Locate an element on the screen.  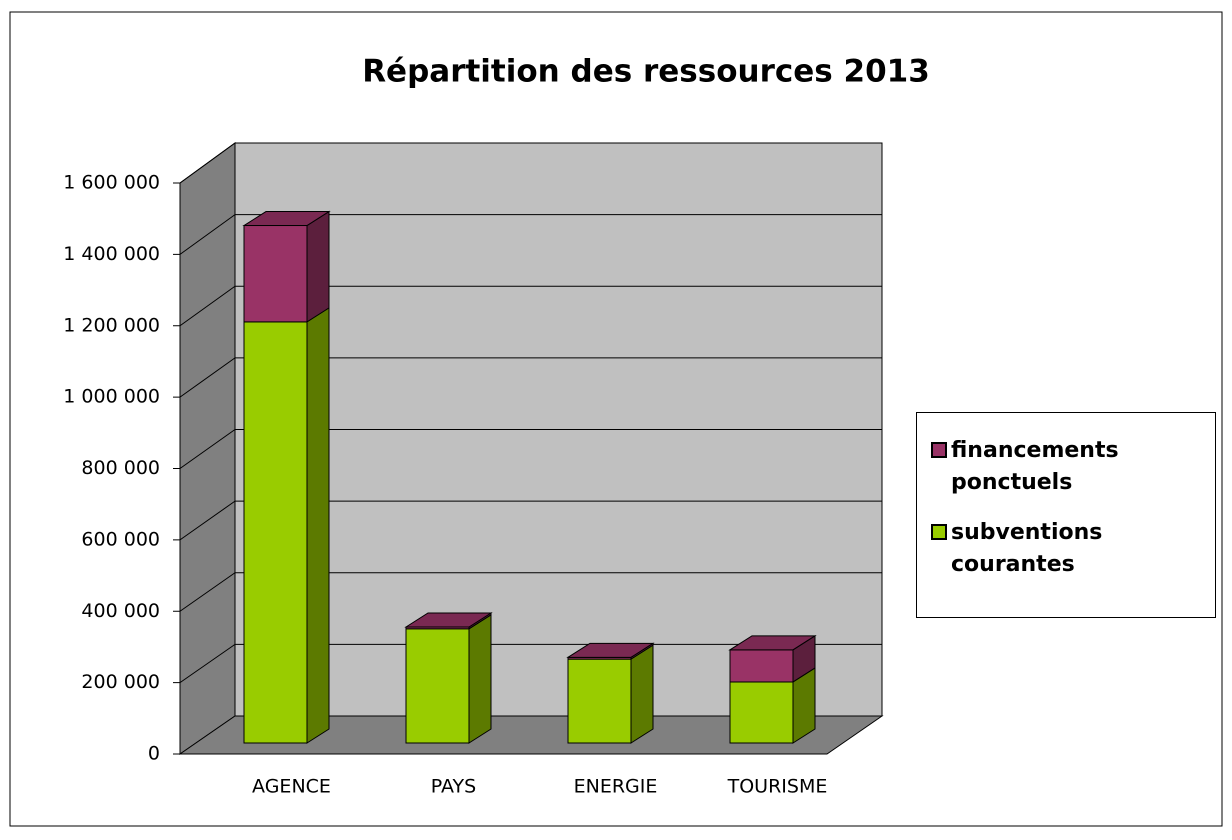
y-tick-label: 1 400 000 is located at coordinates (111, 254).